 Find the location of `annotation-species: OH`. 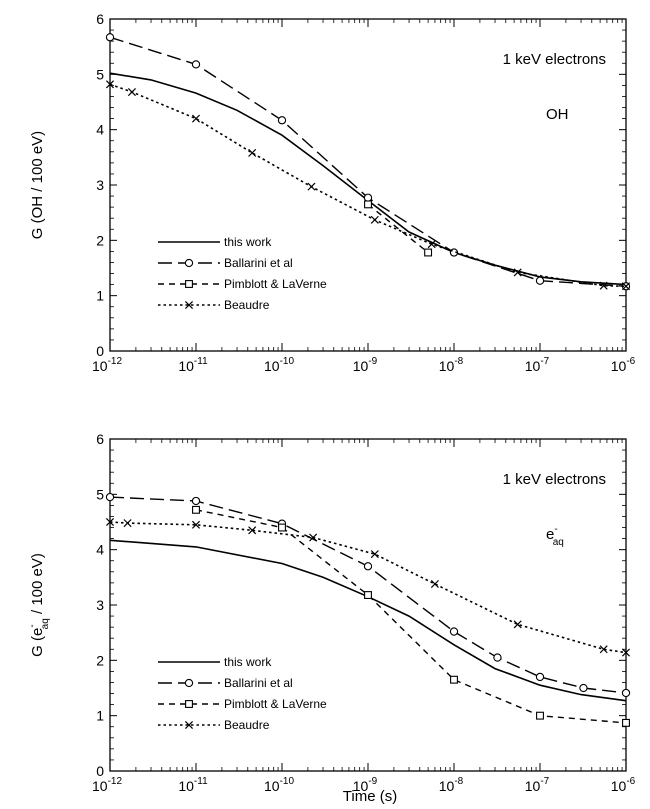

annotation-species: OH is located at coordinates (557, 114).